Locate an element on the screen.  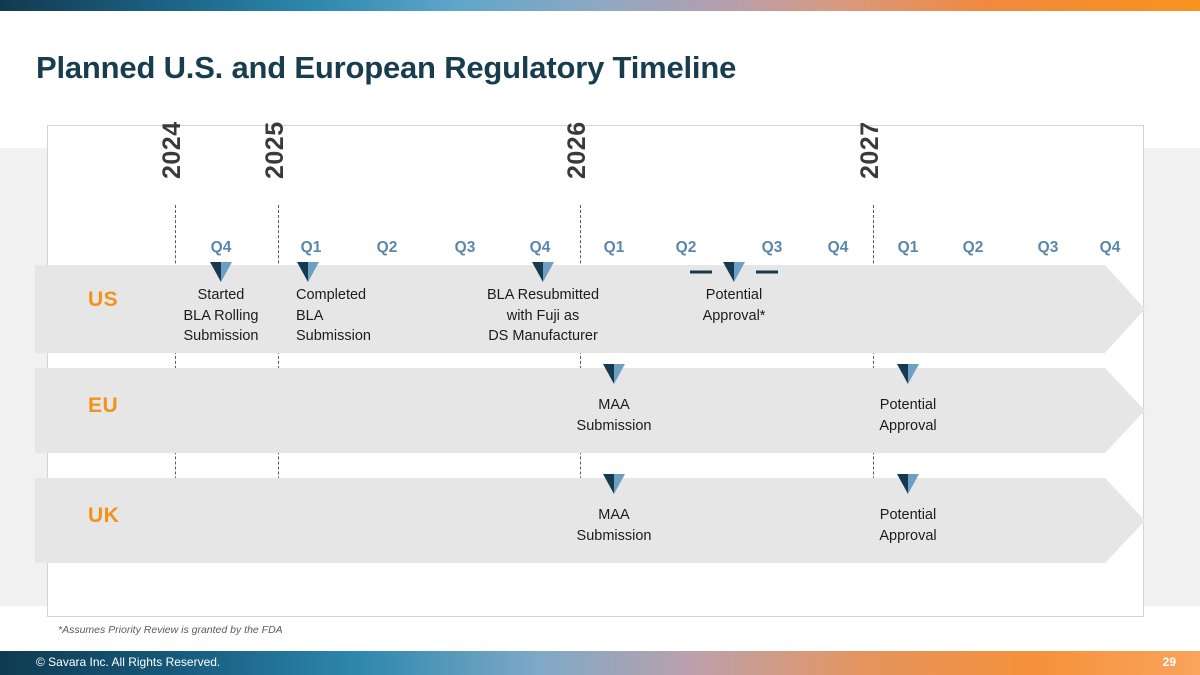
quarter-label-1: Q1 is located at coordinates (311, 247).